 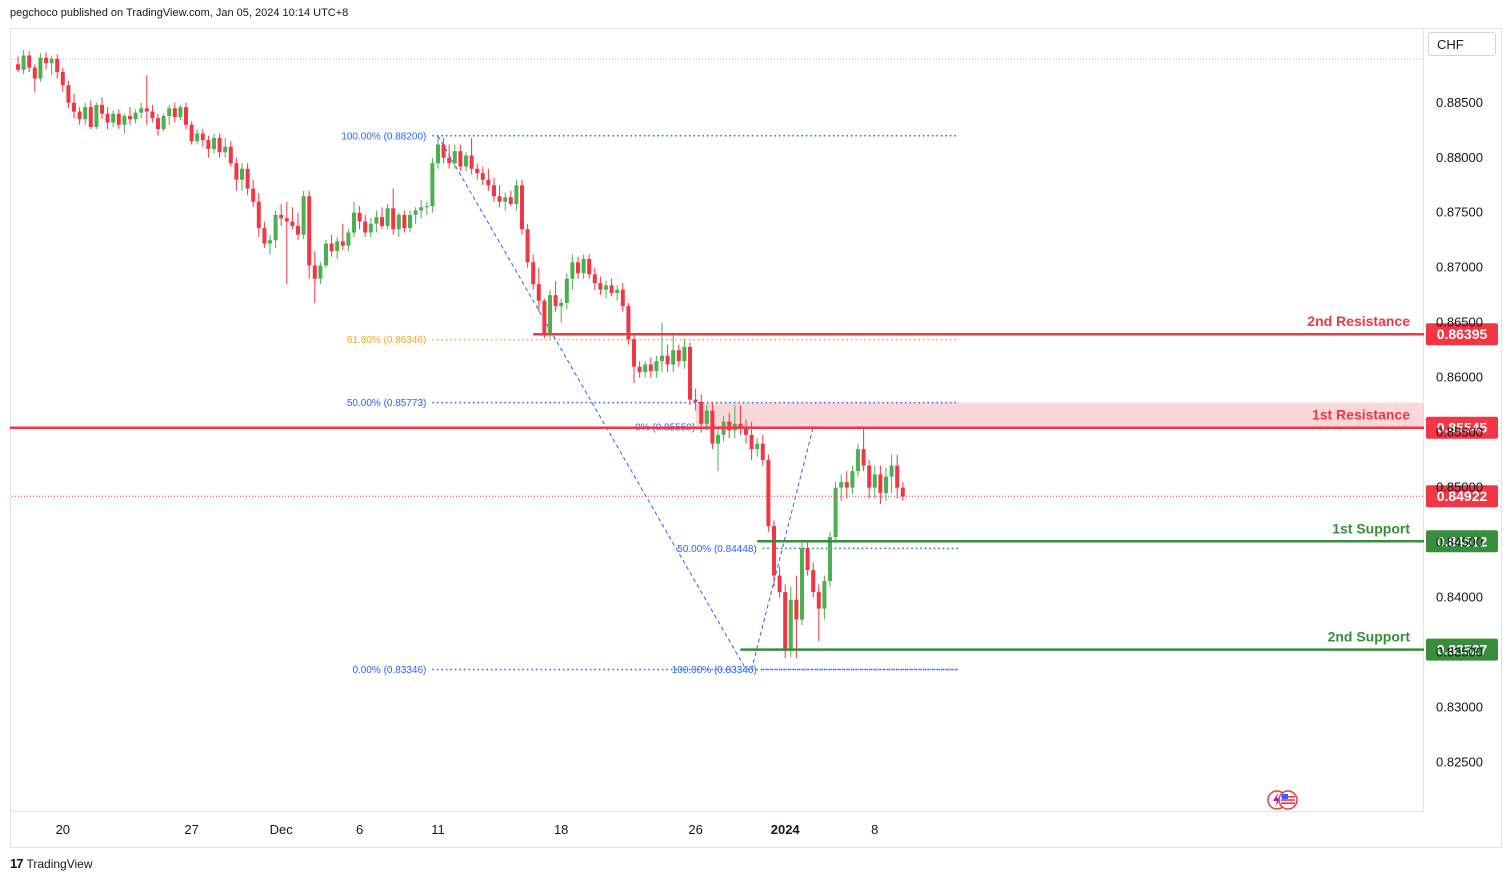 I want to click on fib-level-label: 100.00% (0.88200), so click(x=383, y=136).